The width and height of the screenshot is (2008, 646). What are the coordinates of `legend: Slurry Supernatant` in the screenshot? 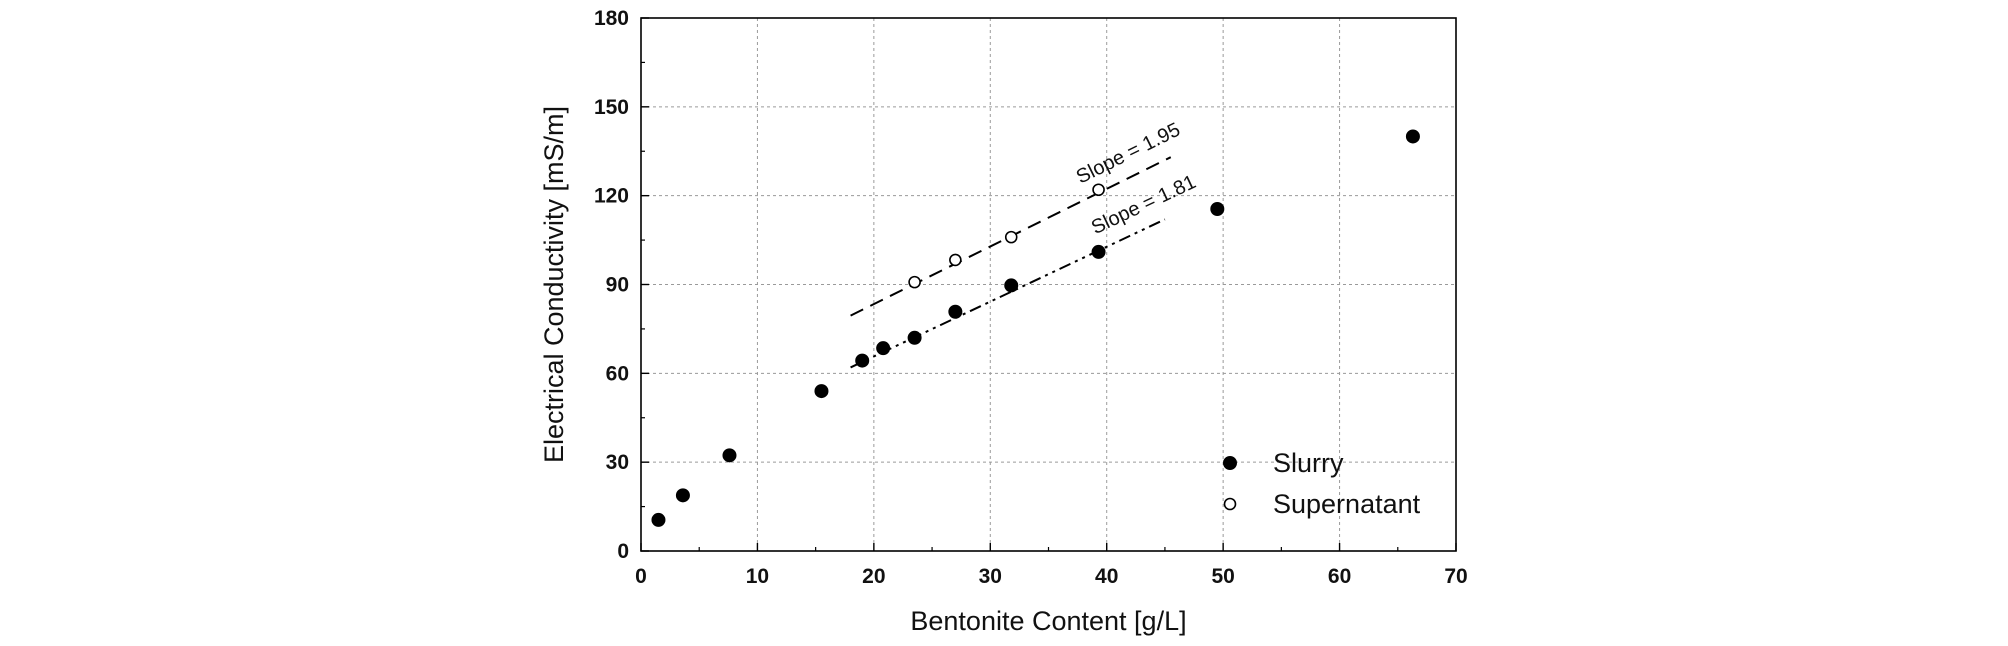 It's located at (1322, 483).